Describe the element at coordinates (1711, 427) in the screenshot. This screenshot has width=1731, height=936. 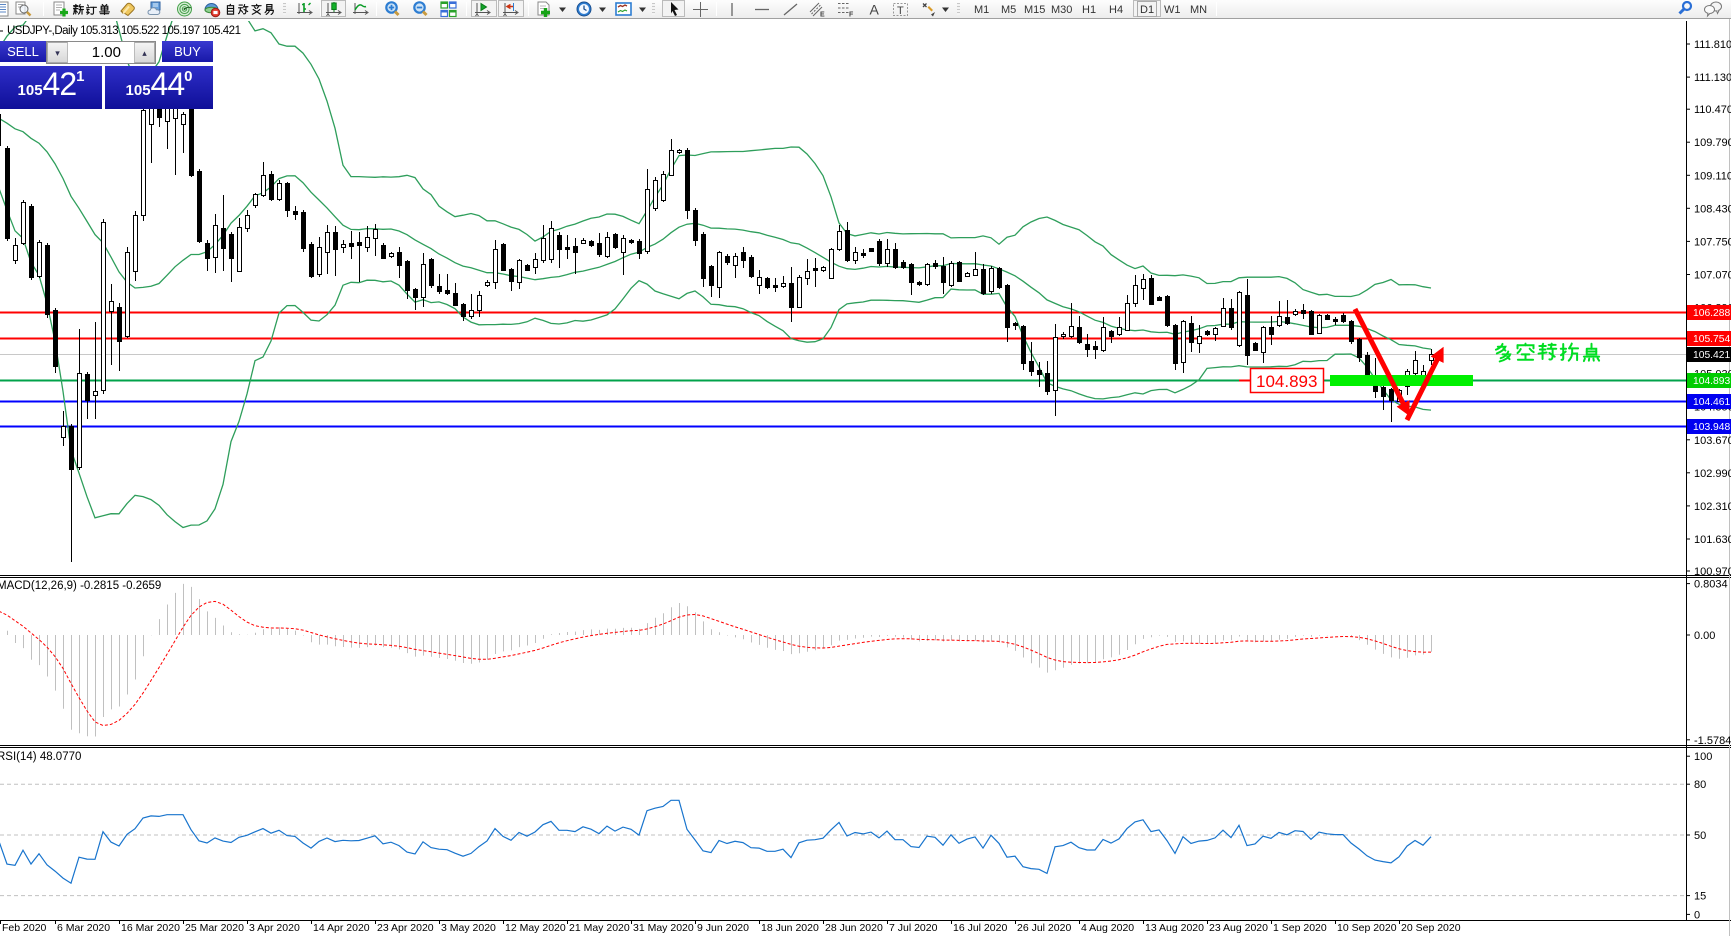
I see `svg-text: 103.948` at that location.